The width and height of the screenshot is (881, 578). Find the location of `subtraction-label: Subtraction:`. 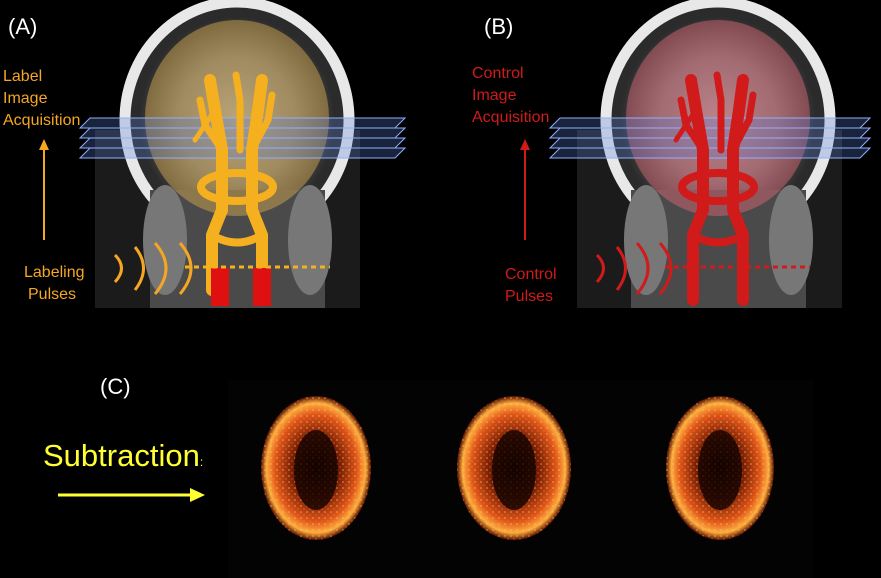

subtraction-label: Subtraction: is located at coordinates (123, 456).